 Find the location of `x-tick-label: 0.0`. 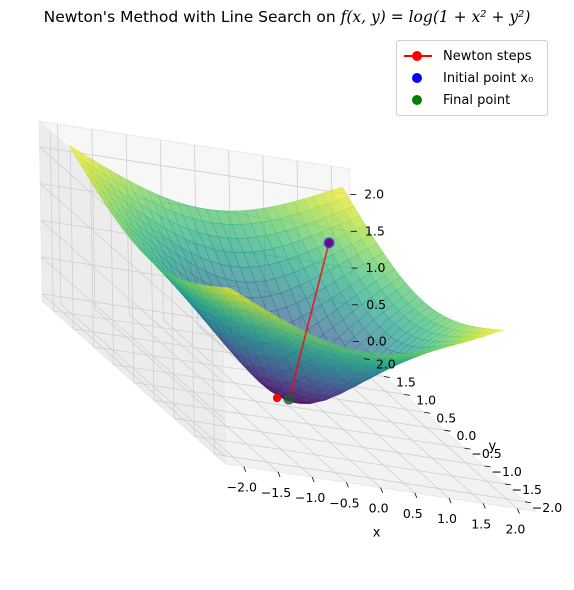

x-tick-label: 0.0 is located at coordinates (379, 508).